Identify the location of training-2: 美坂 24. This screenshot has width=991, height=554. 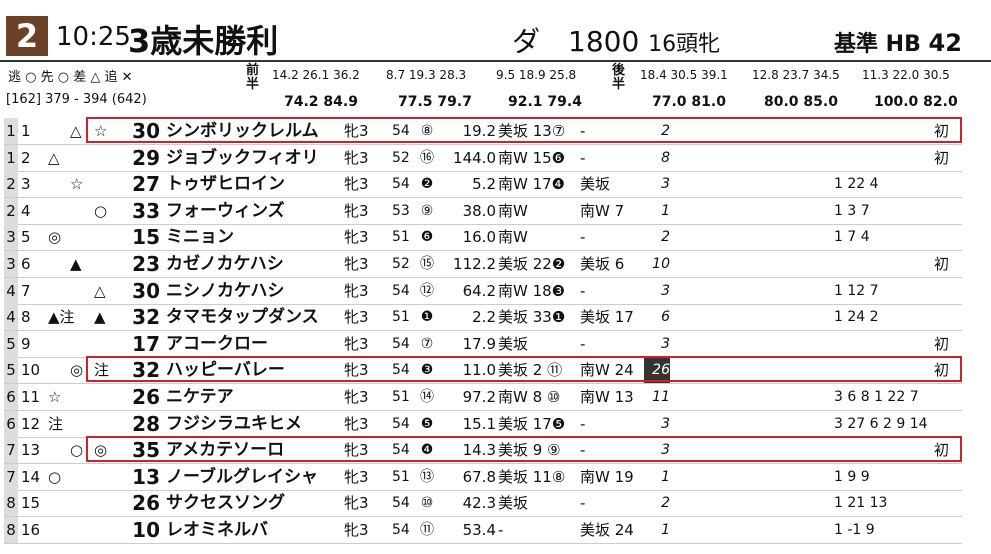
(607, 530).